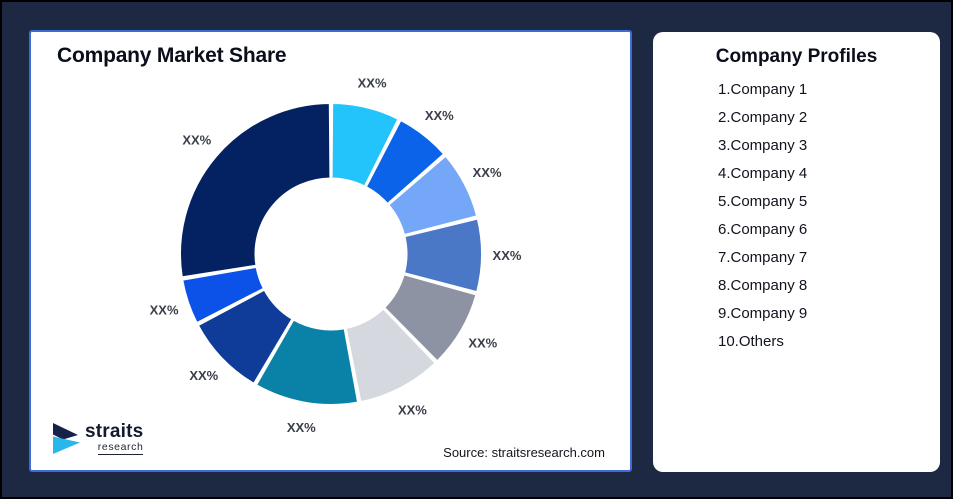 The image size is (953, 499). I want to click on chart-title: Company Market Share, so click(172, 55).